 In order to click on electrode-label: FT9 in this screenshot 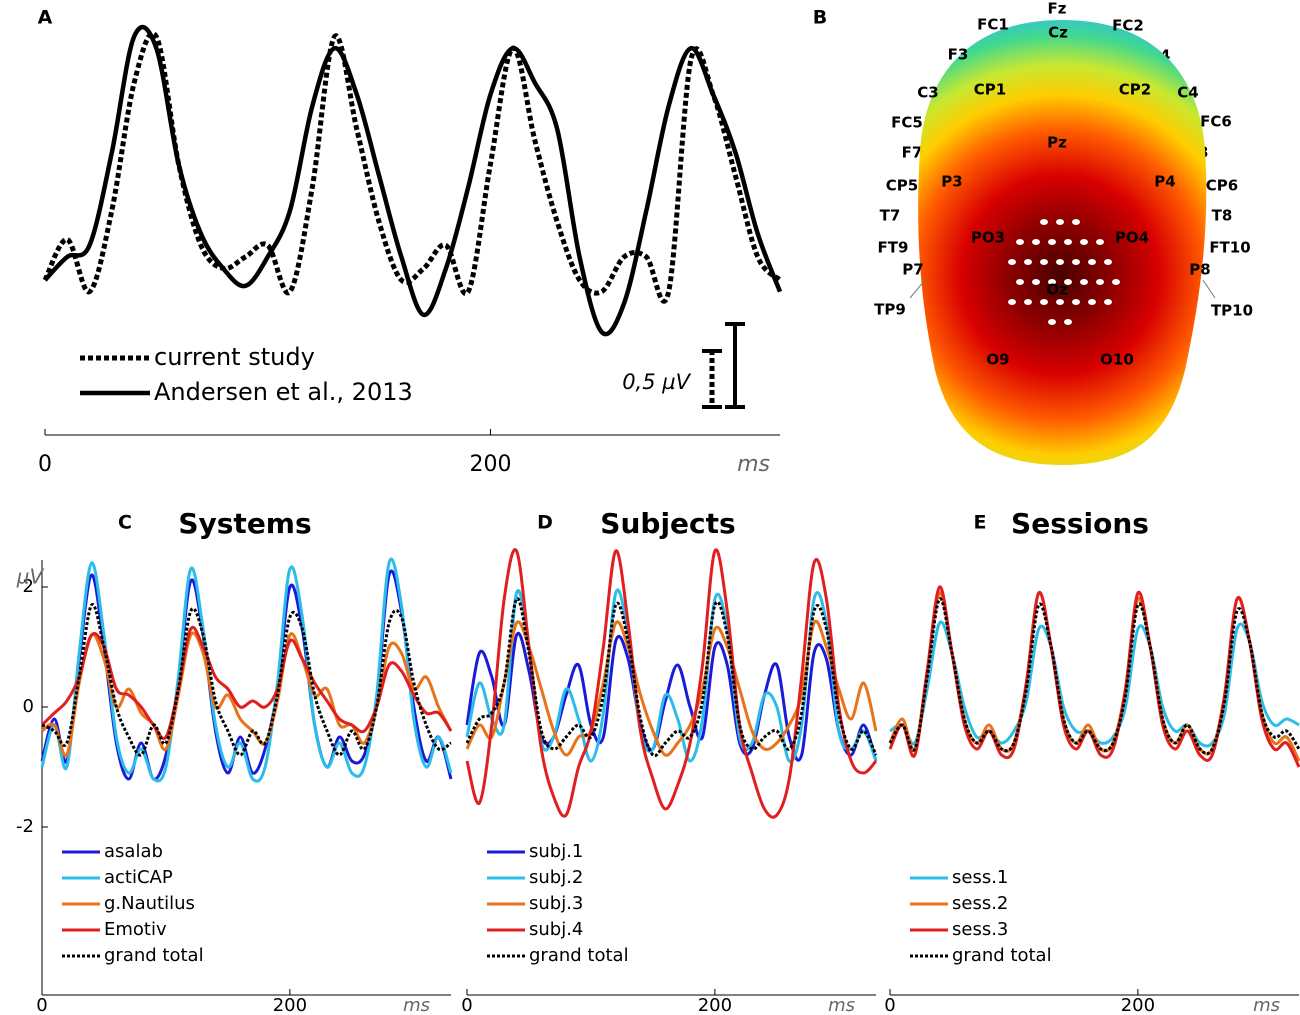, I will do `click(893, 248)`.